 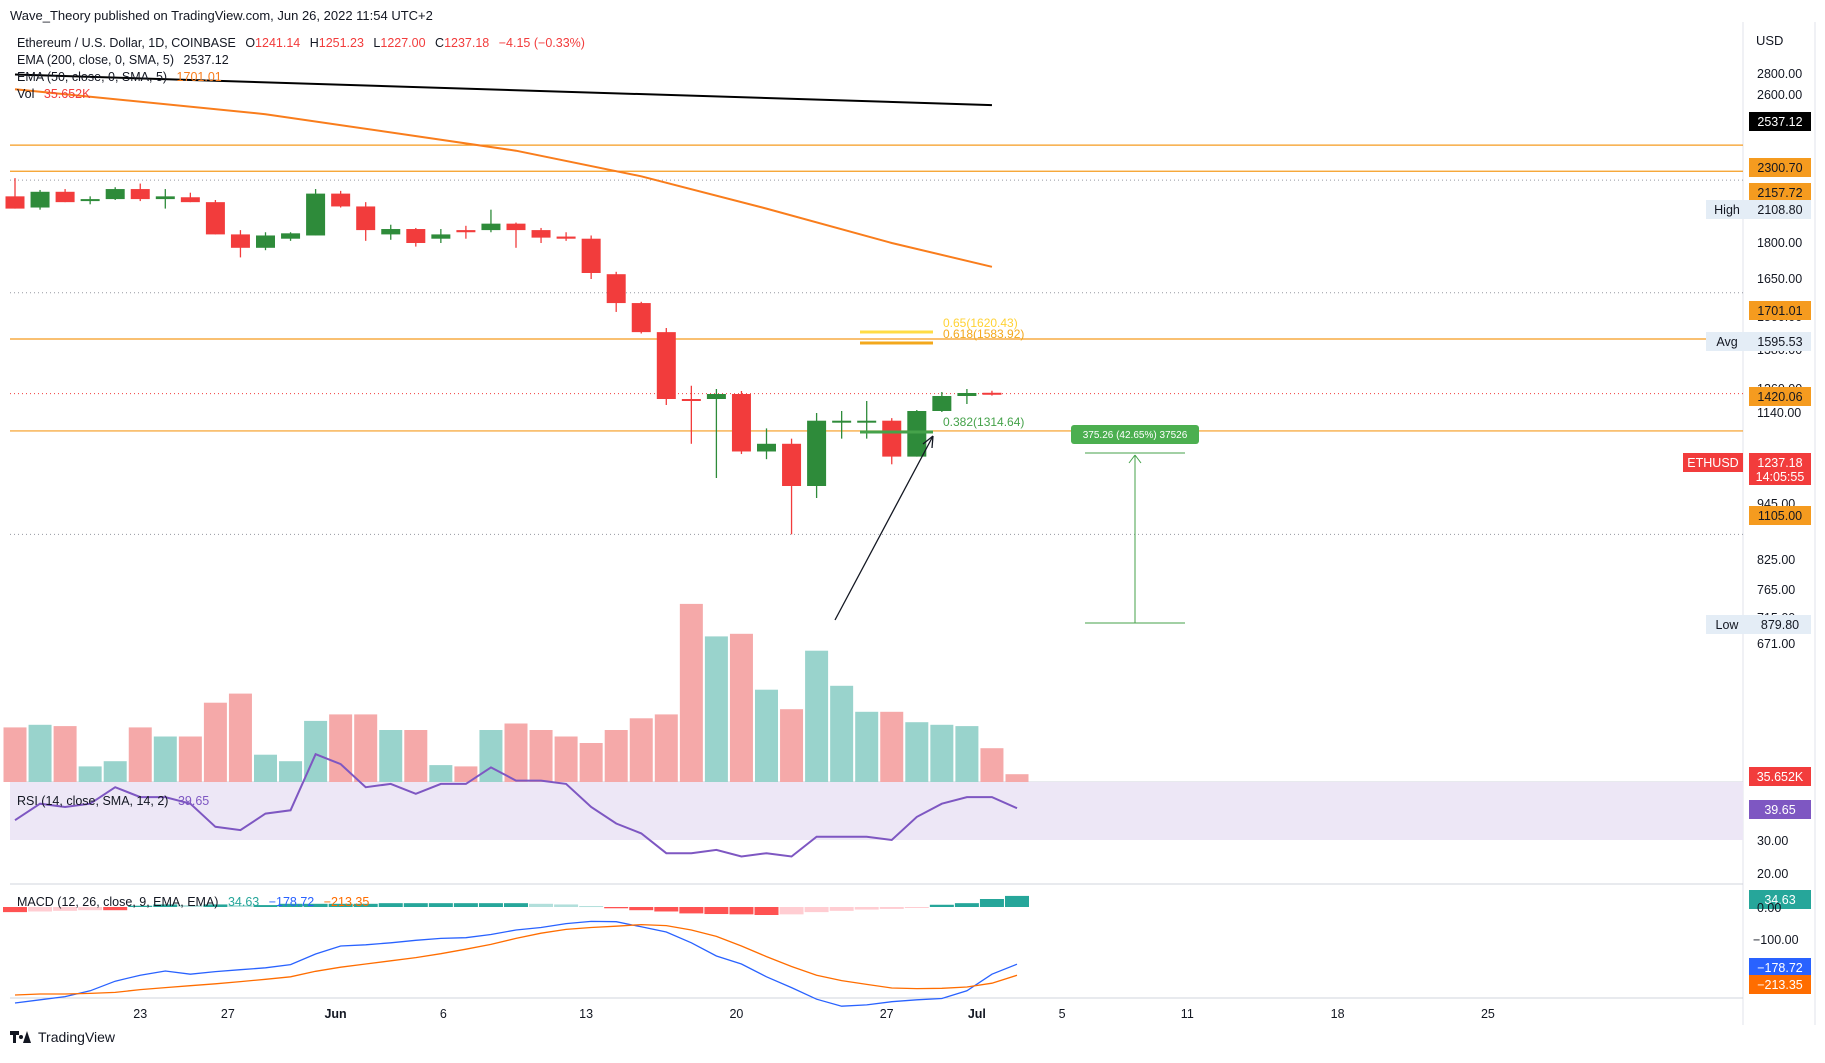 What do you see at coordinates (1780, 968) in the screenshot?
I see `badge-macd: −178.72` at bounding box center [1780, 968].